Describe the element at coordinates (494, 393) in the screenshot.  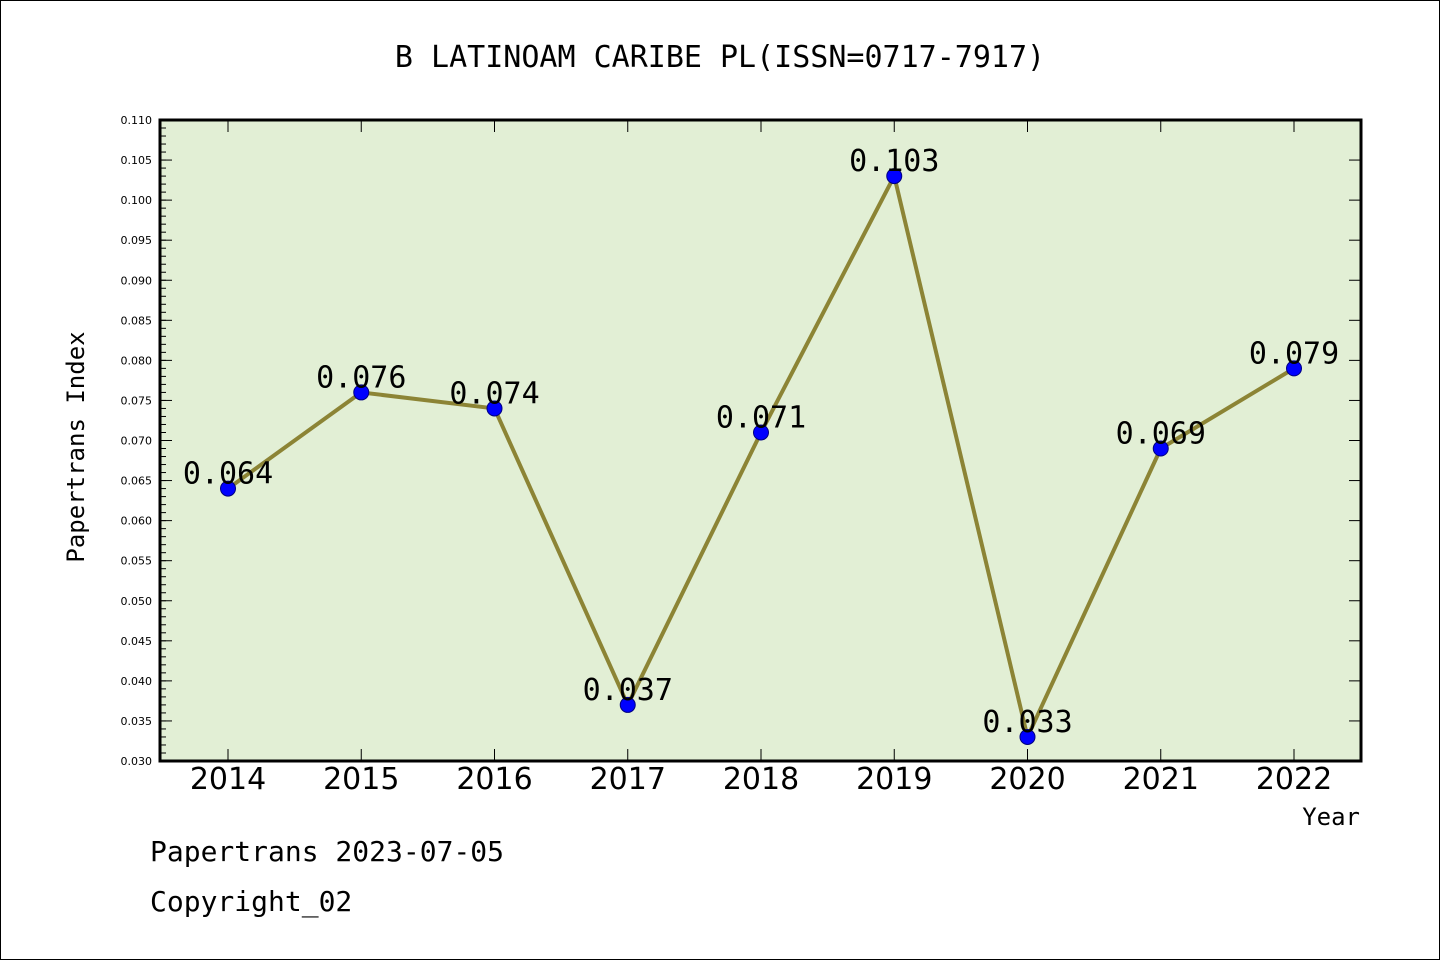
I see `data-label: 0.074` at that location.